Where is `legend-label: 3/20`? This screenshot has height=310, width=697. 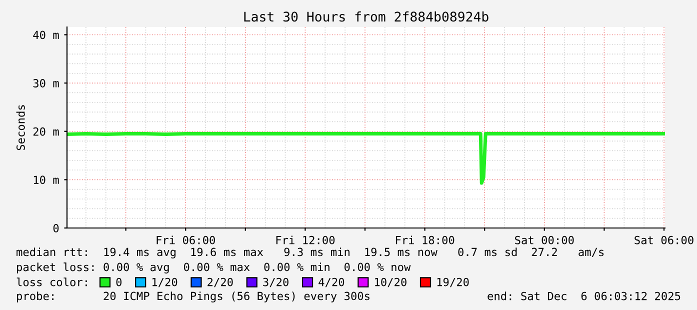
legend-label: 3/20 is located at coordinates (275, 283).